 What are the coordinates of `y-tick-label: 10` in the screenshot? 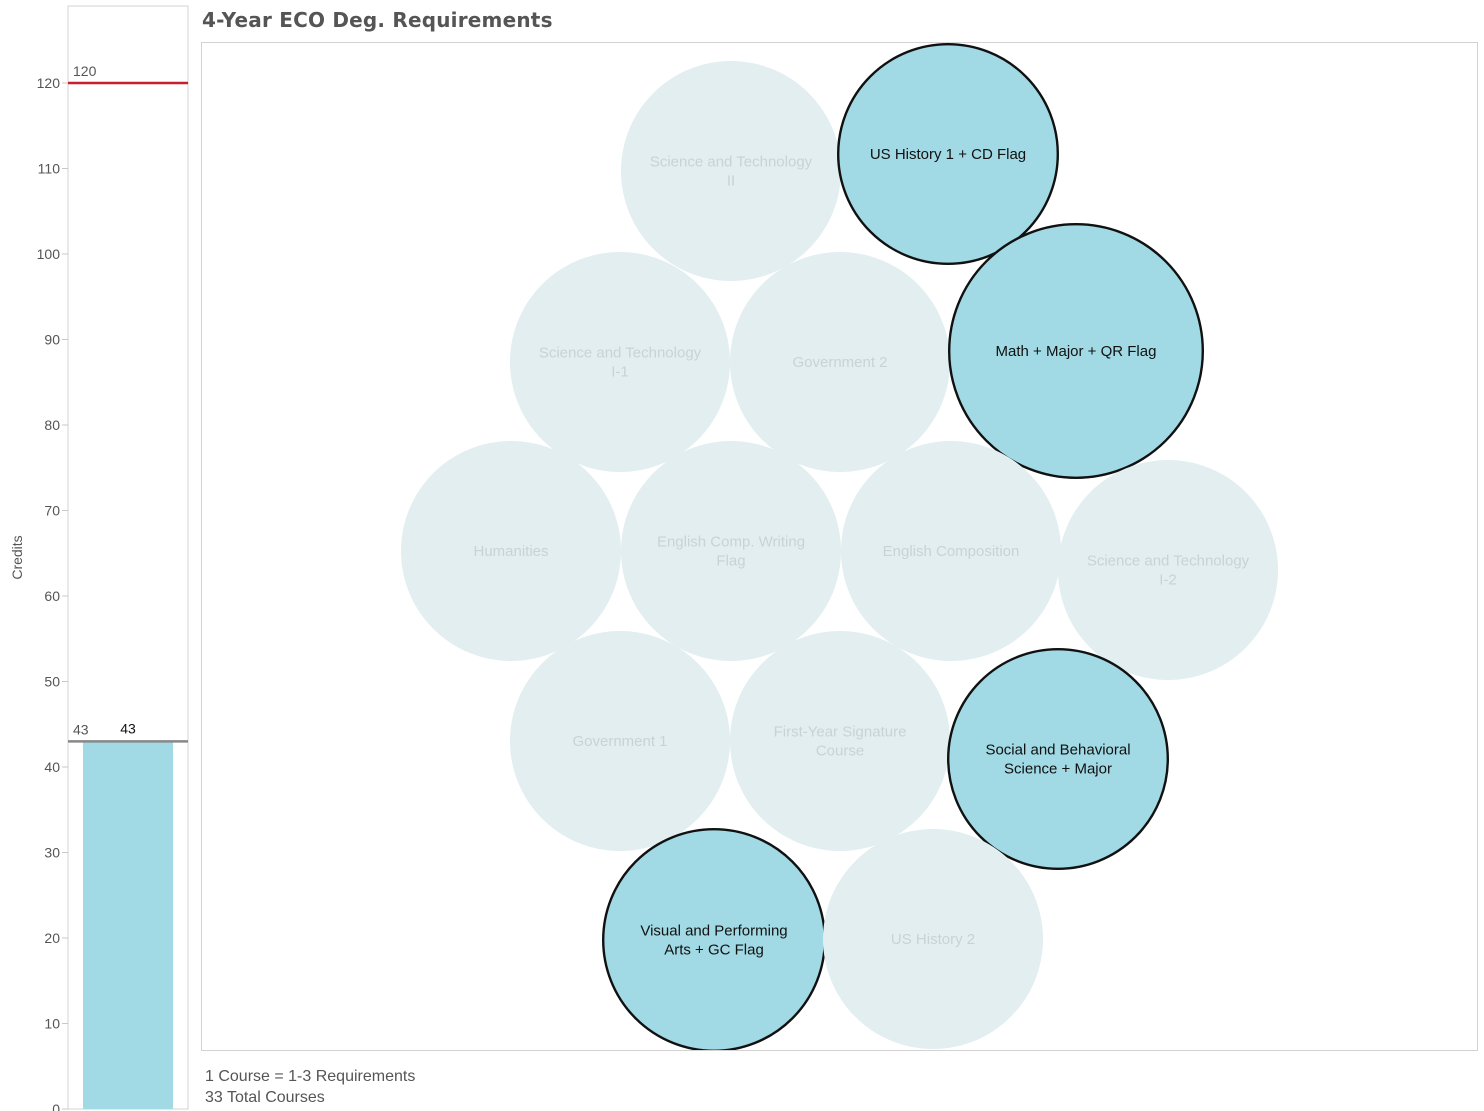 It's located at (52, 1024).